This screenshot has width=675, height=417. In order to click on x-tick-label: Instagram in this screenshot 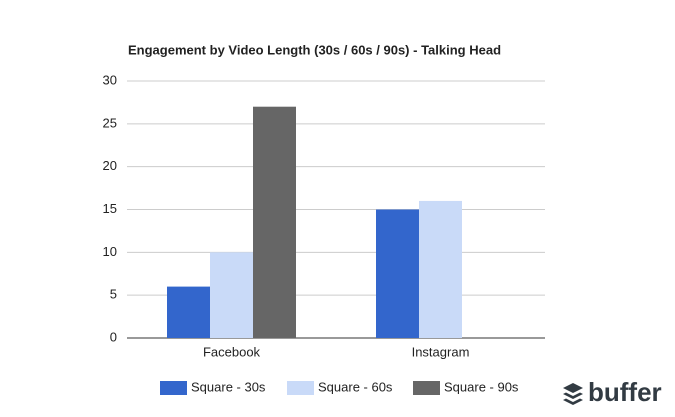, I will do `click(441, 351)`.